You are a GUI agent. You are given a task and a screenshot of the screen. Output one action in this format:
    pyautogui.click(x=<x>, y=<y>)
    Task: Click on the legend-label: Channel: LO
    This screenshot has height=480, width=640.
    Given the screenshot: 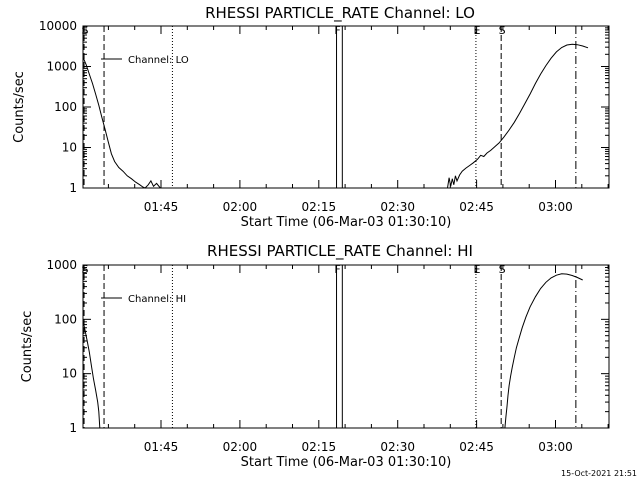 What is the action you would take?
    pyautogui.click(x=158, y=60)
    